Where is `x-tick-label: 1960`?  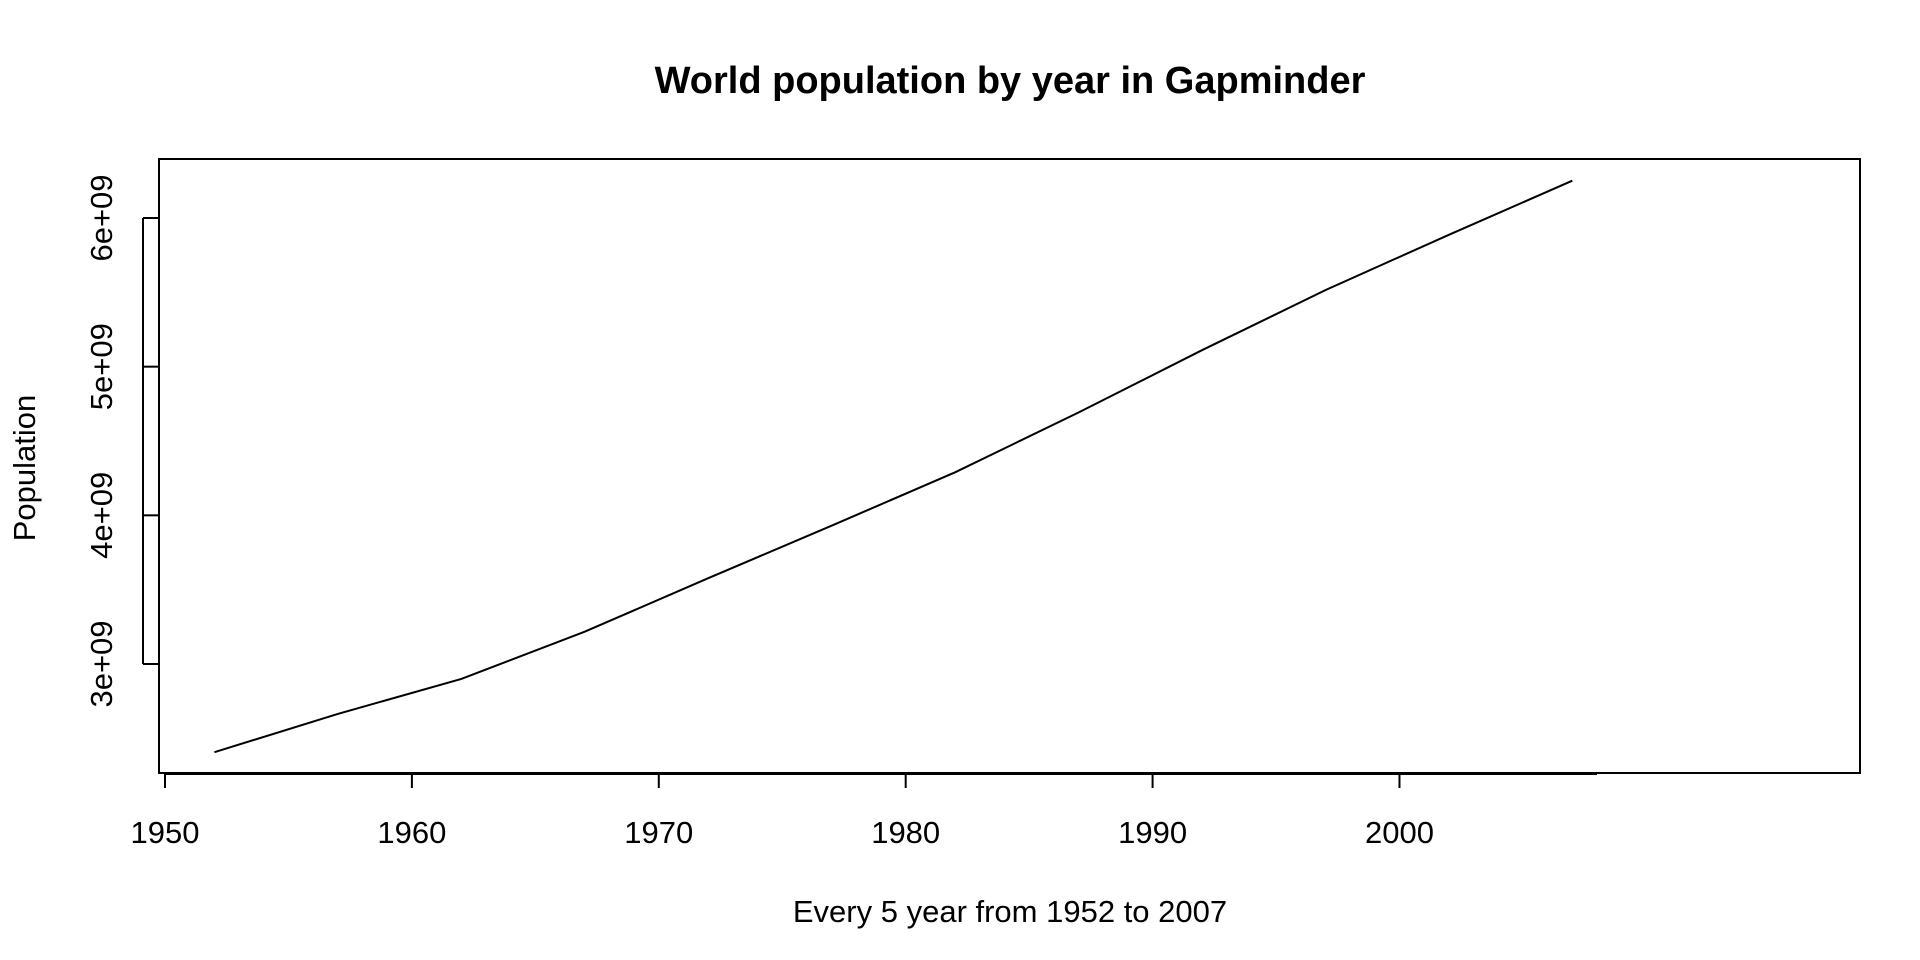 x-tick-label: 1960 is located at coordinates (411, 832).